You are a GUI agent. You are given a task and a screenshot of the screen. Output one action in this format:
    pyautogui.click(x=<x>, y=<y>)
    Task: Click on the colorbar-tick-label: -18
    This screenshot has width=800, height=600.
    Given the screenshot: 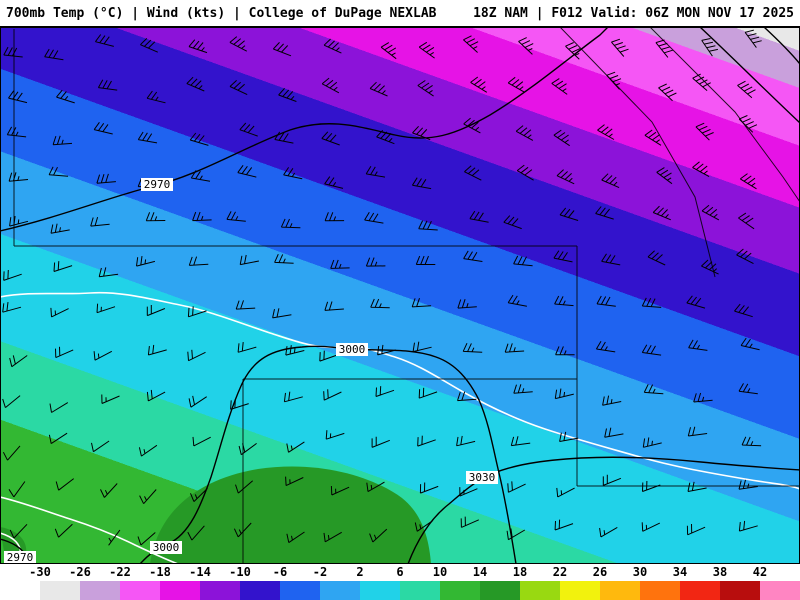 What is the action you would take?
    pyautogui.click(x=160, y=572)
    